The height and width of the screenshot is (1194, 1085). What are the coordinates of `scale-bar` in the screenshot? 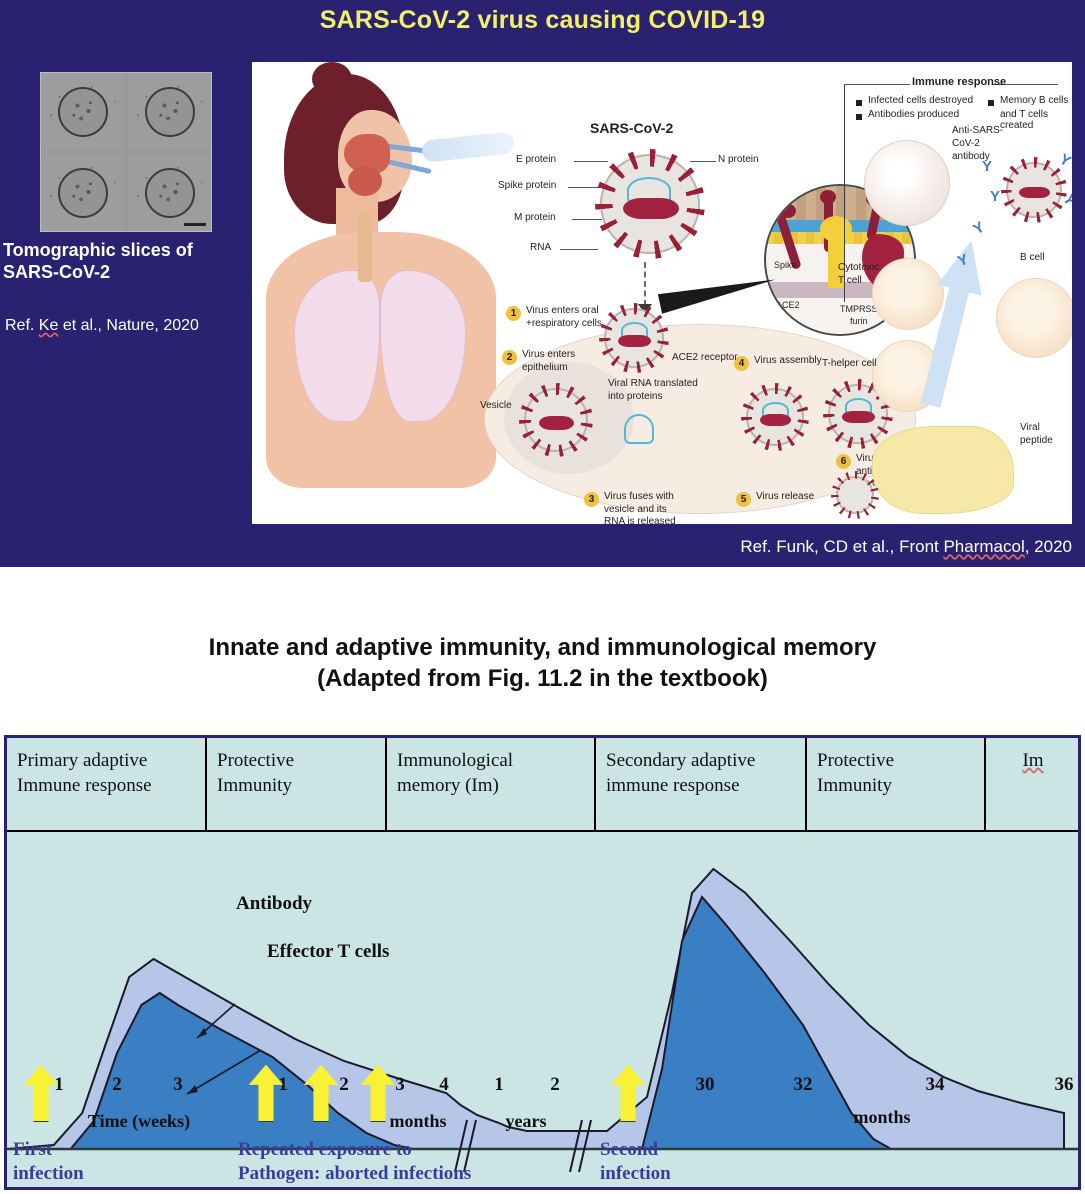 It's located at (195, 224).